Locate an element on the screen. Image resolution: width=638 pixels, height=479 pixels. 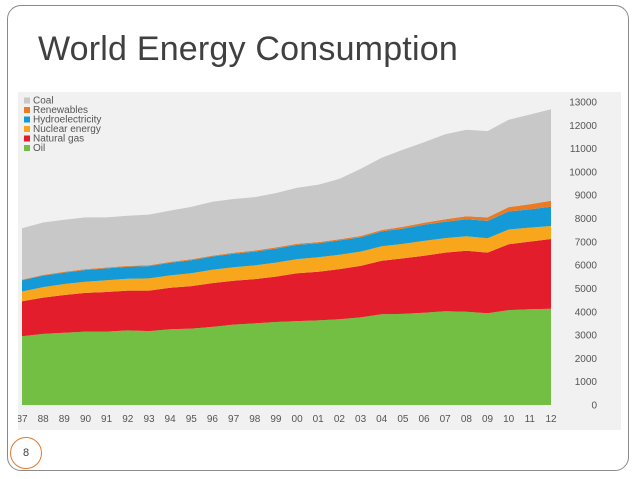
area-nuclear-energy is located at coordinates (286, 264).